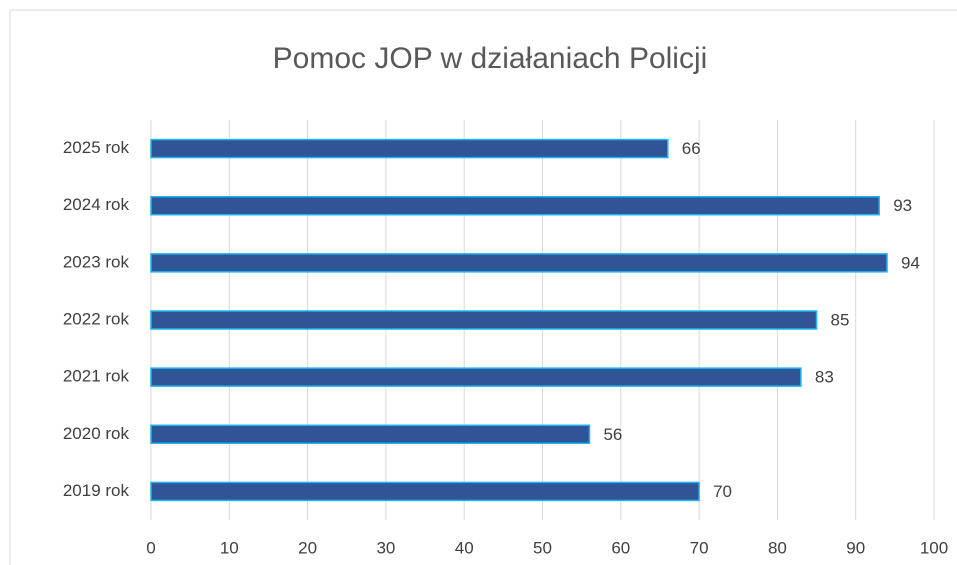 This screenshot has width=957, height=565. I want to click on y-tick-label: 2021 rok, so click(96, 376).